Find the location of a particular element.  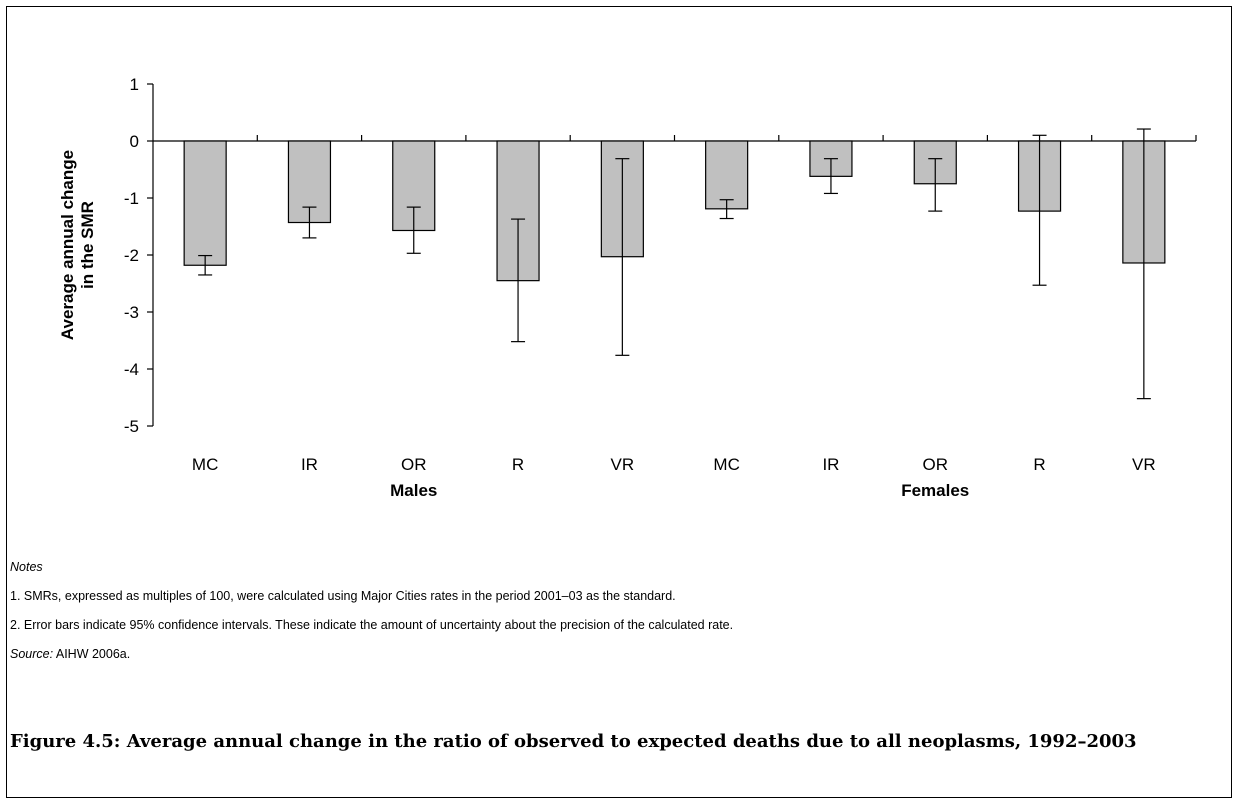

group-label: Males is located at coordinates (413, 490).